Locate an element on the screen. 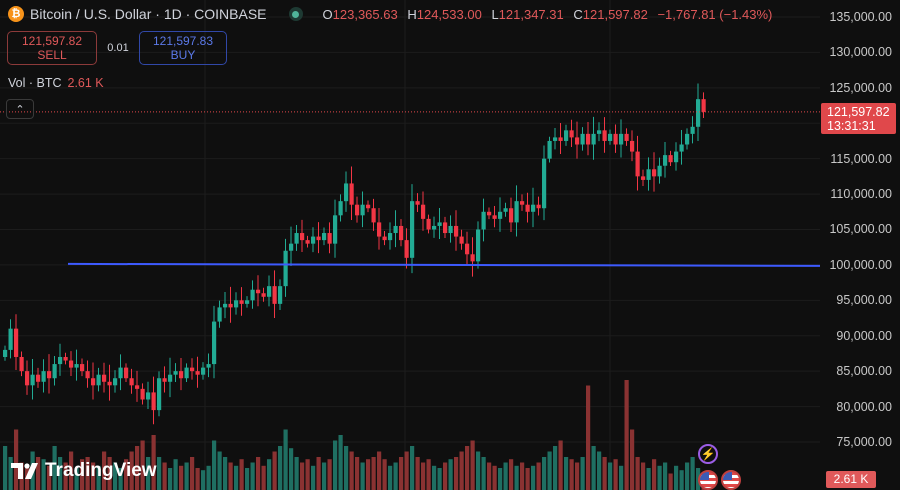  high-value: 124,533.00 is located at coordinates (449, 14).